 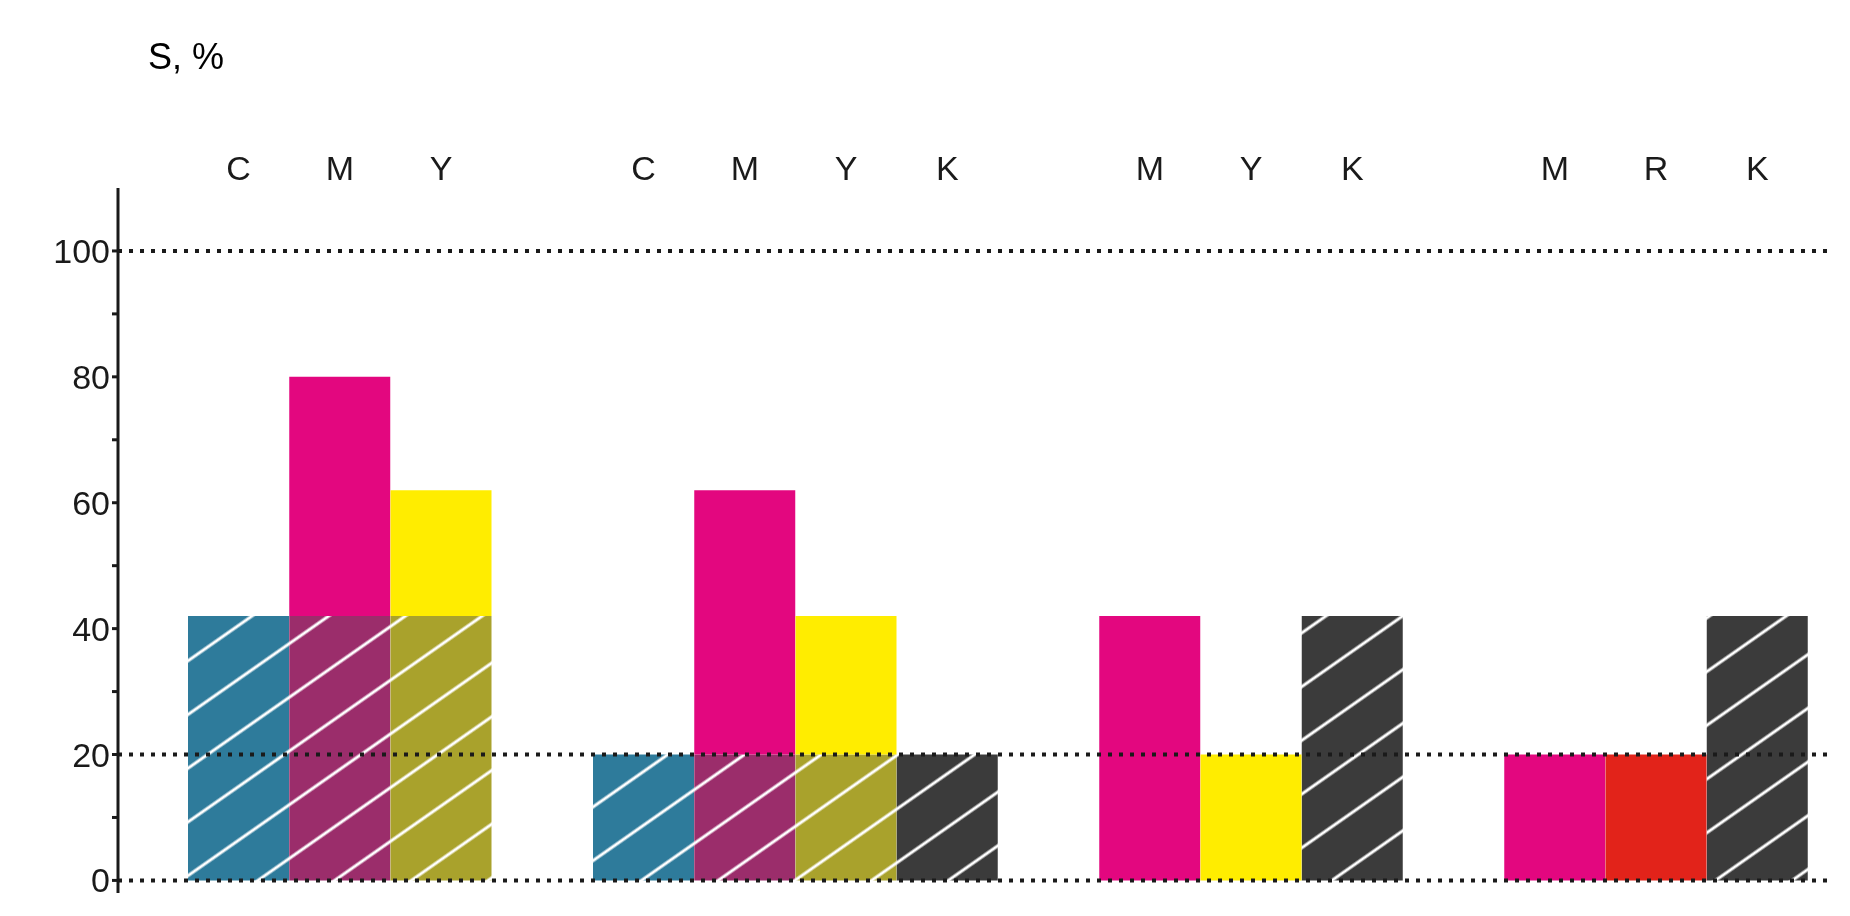 What do you see at coordinates (81, 251) in the screenshot?
I see `y-tick-label: 100` at bounding box center [81, 251].